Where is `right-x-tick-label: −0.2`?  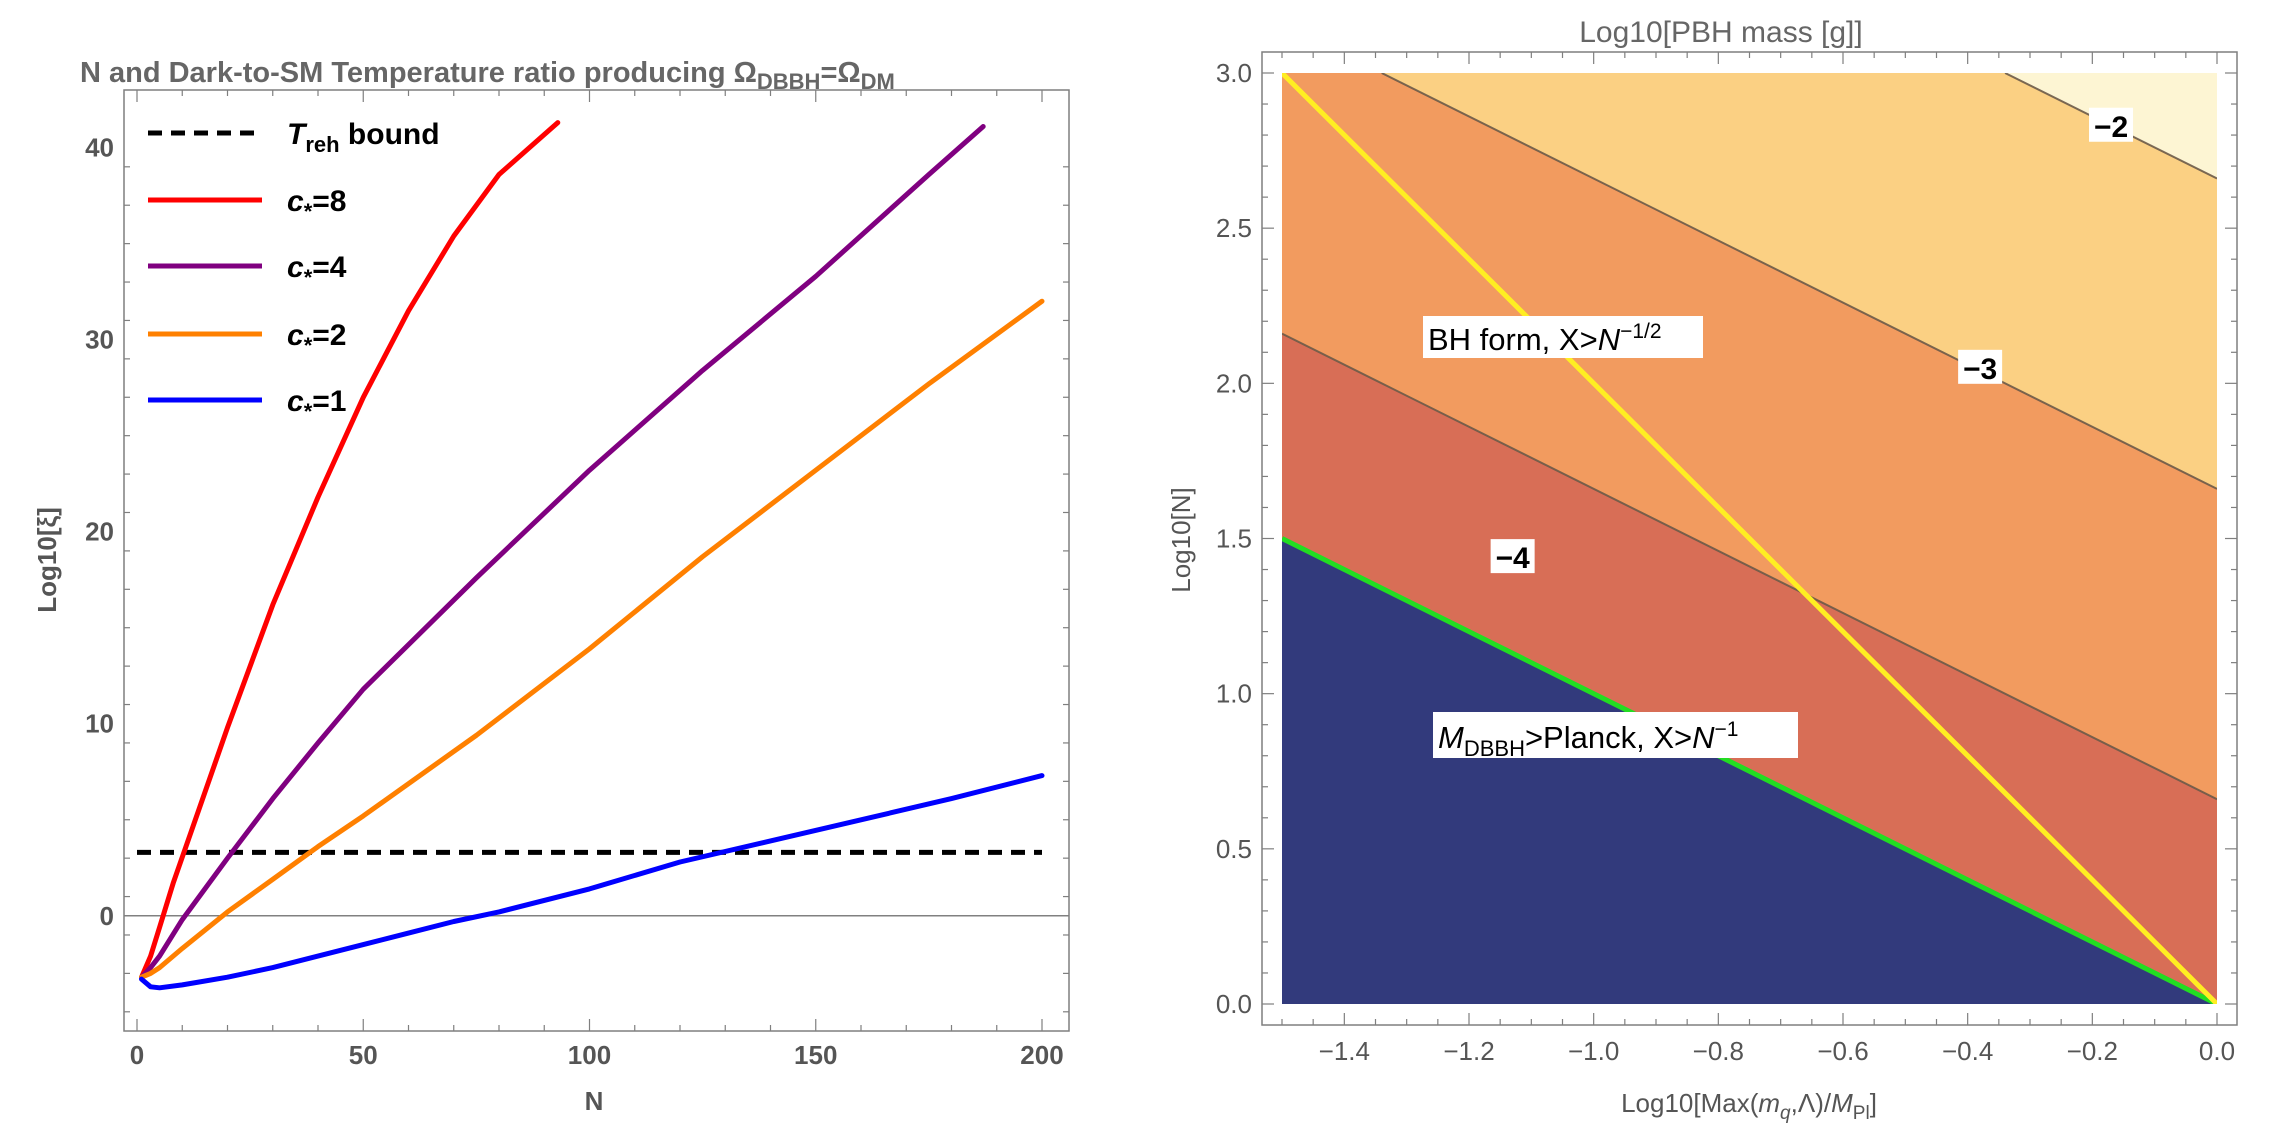
right-x-tick-label: −0.2 is located at coordinates (2092, 1051).